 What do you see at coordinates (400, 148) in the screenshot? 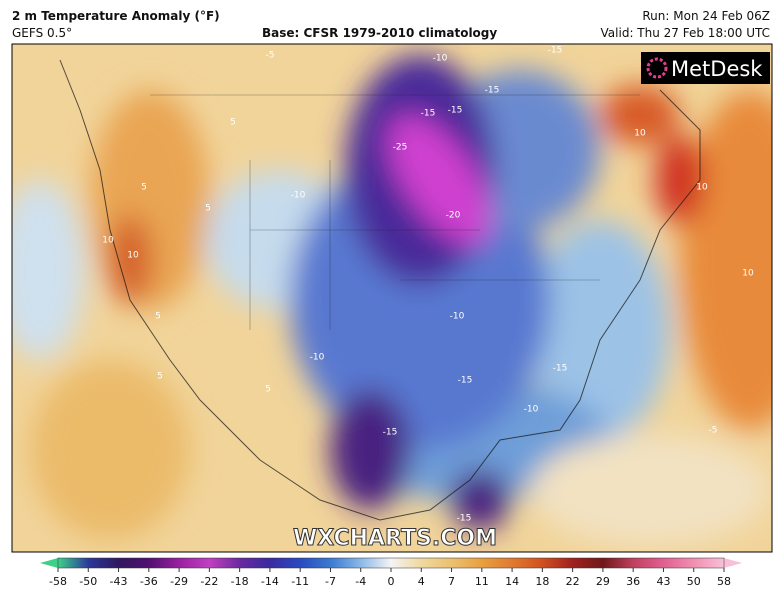
I see `contour-label: -25` at bounding box center [400, 148].